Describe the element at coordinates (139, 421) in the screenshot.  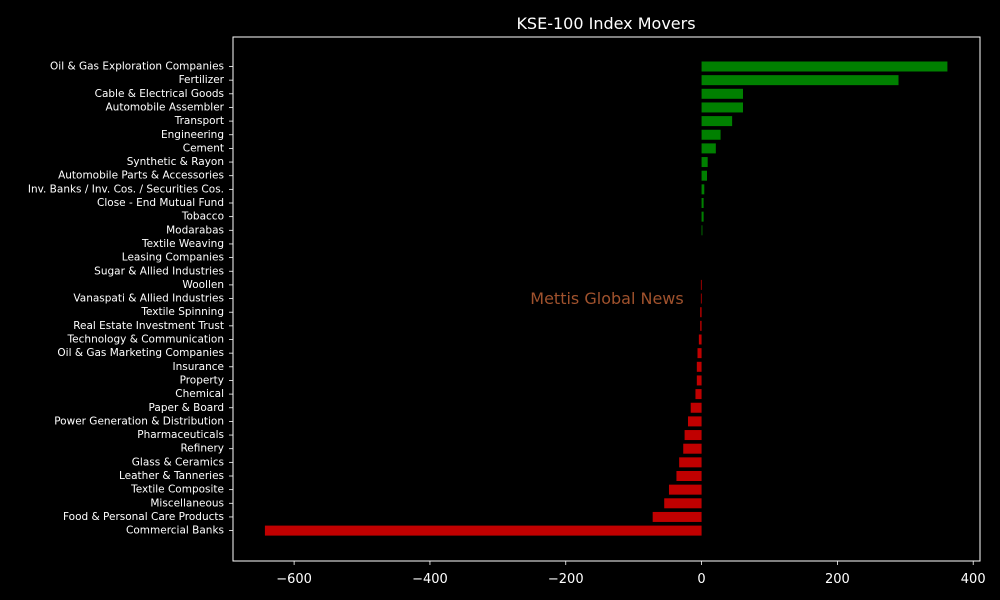
I see `category-label: Power Generation & Distribution` at that location.